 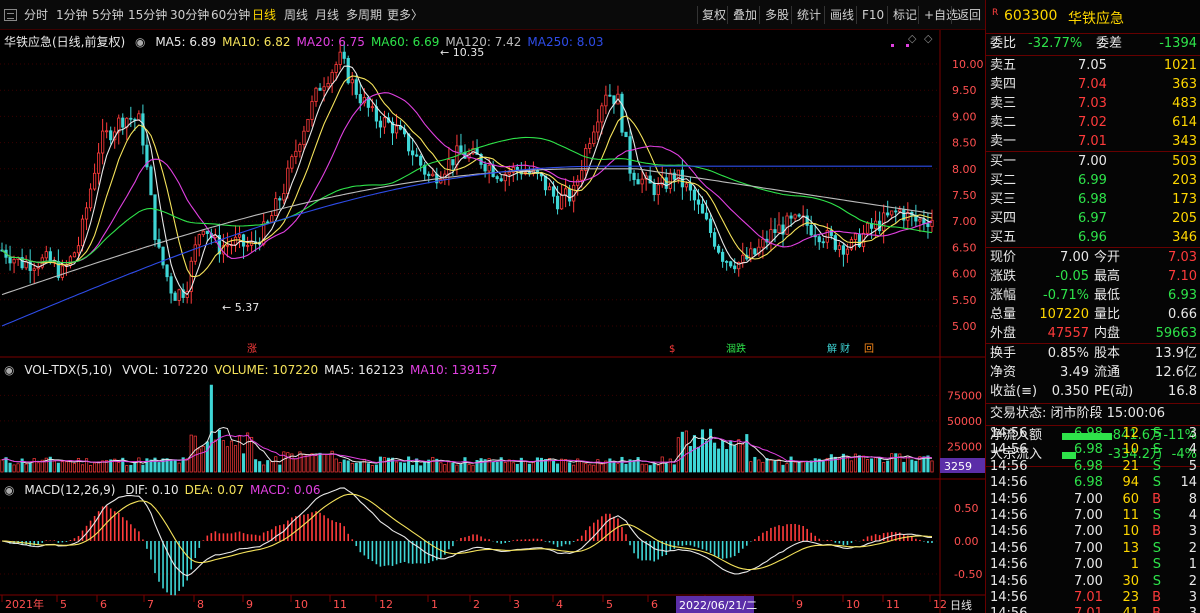 What do you see at coordinates (231, 15) in the screenshot?
I see `period-tab: 60分钟` at bounding box center [231, 15].